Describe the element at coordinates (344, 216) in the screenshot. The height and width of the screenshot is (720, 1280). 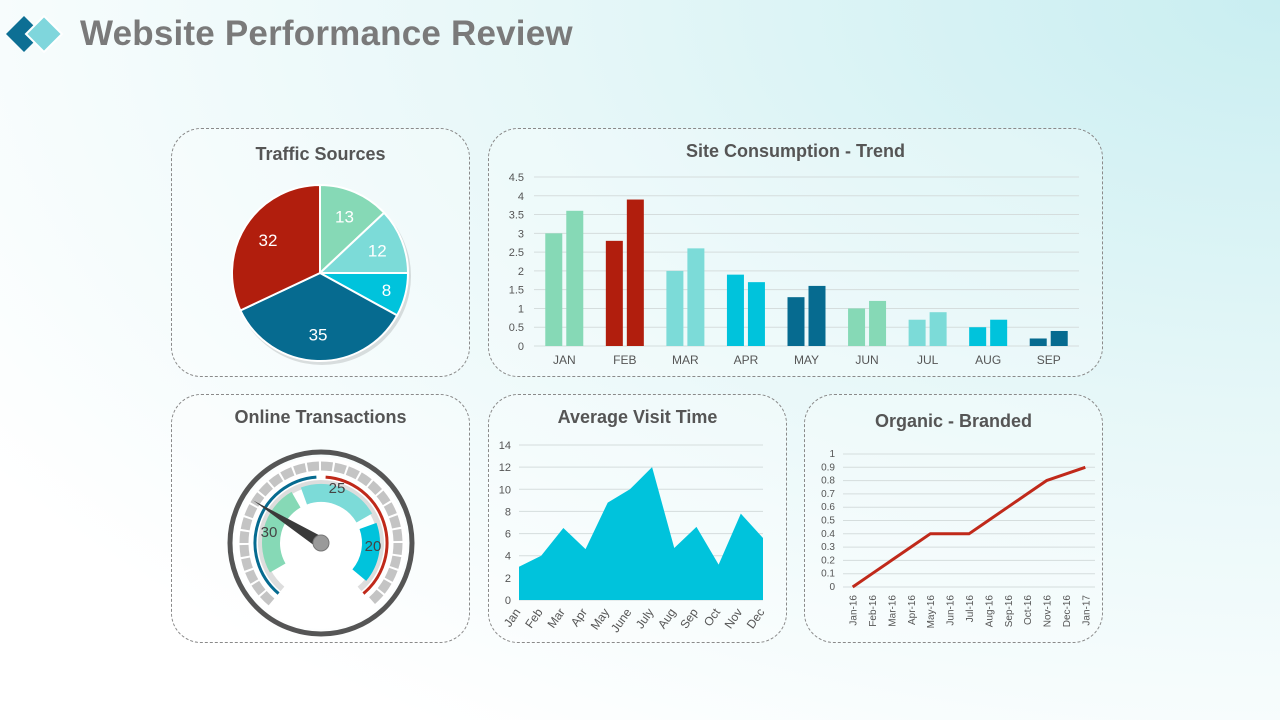
I see `pie-label-0: 13` at that location.